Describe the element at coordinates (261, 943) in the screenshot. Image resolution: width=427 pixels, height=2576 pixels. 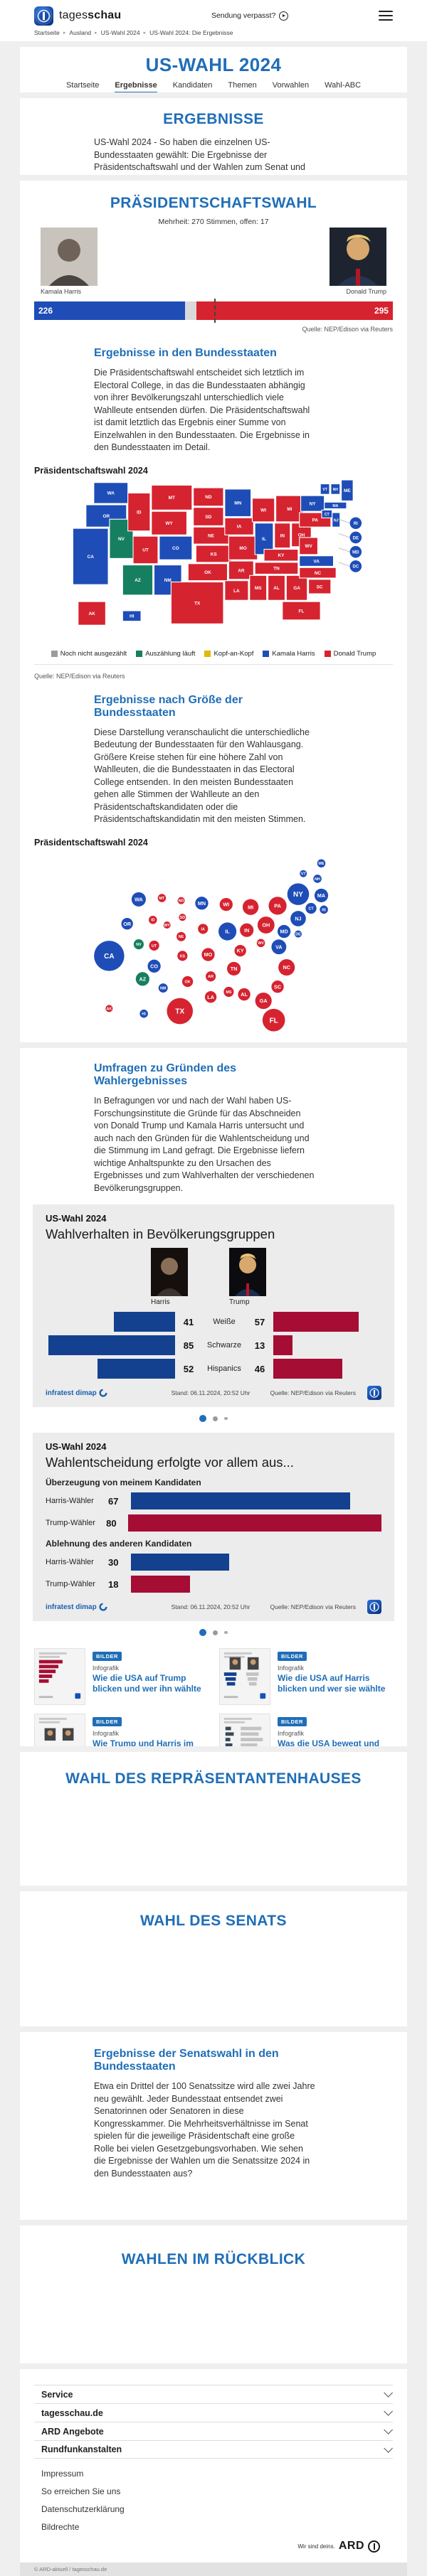
I see `bubble-state-WV` at that location.